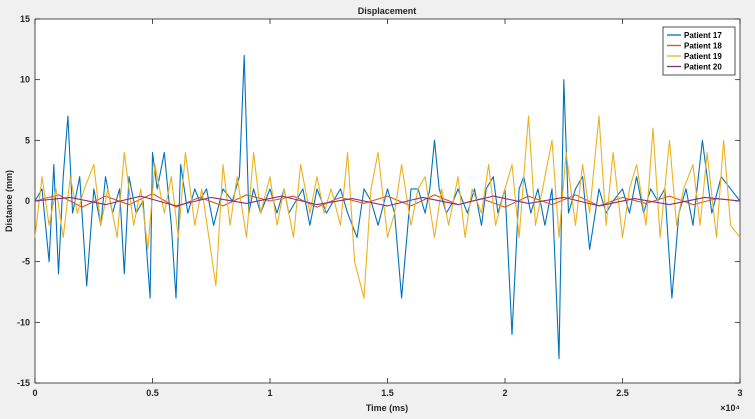 This screenshot has height=419, width=755. What do you see at coordinates (703, 56) in the screenshot?
I see `legend-label: Patient 19` at bounding box center [703, 56].